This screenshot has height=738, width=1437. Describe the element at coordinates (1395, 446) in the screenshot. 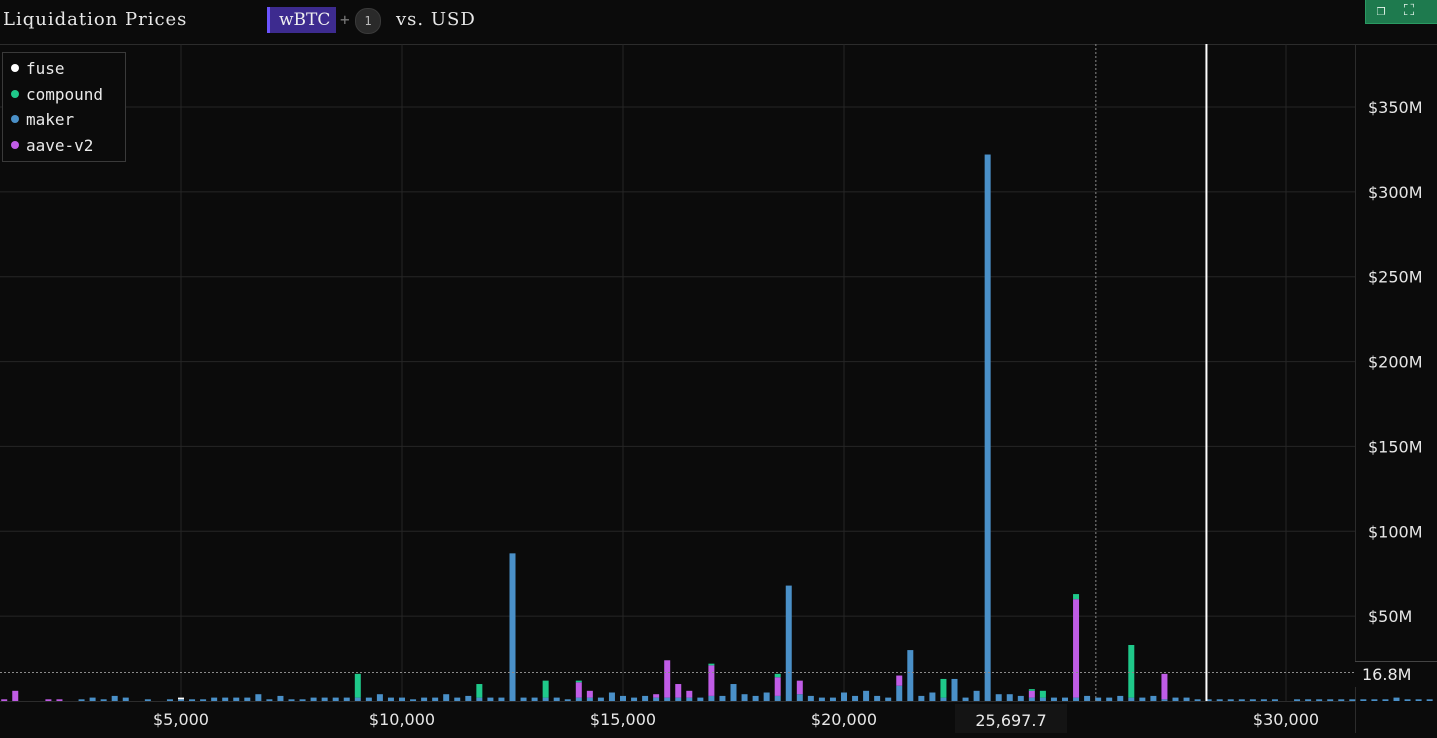

I see `y-tick-label: $150M` at that location.